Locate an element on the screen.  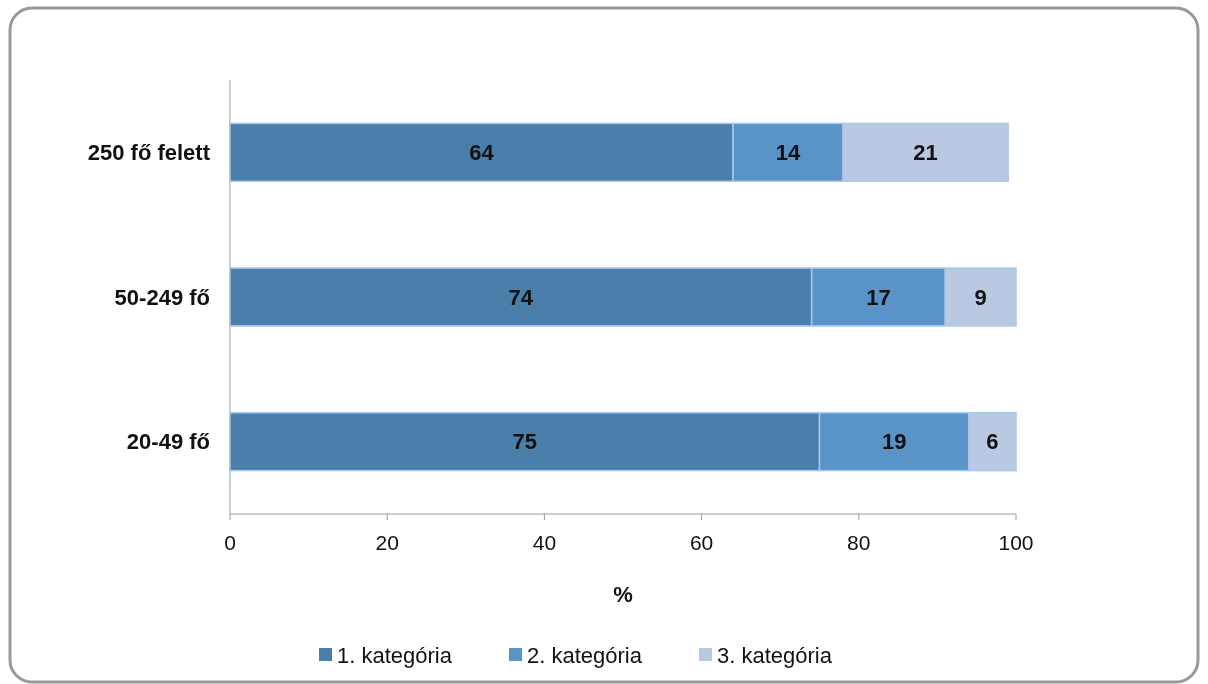
data-label: 64 is located at coordinates (482, 153).